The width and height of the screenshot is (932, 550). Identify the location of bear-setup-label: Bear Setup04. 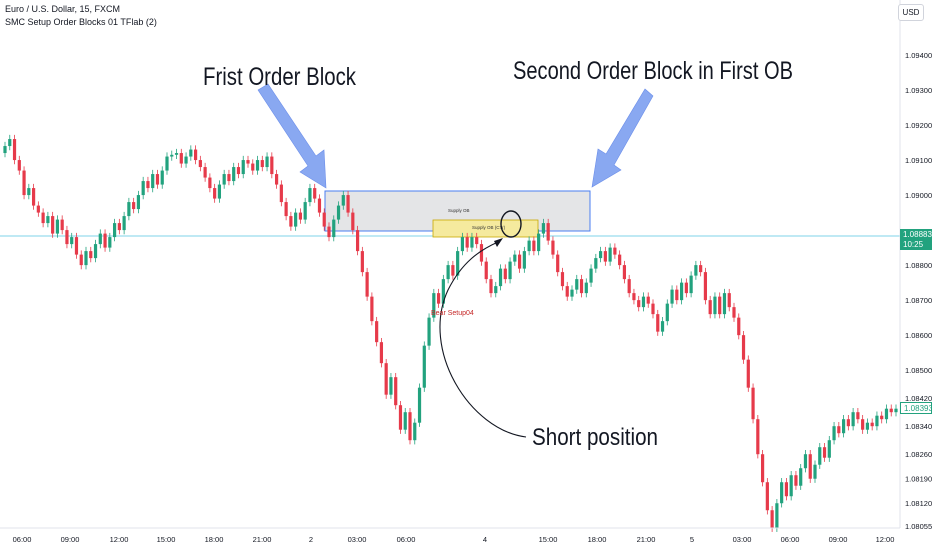
(452, 313).